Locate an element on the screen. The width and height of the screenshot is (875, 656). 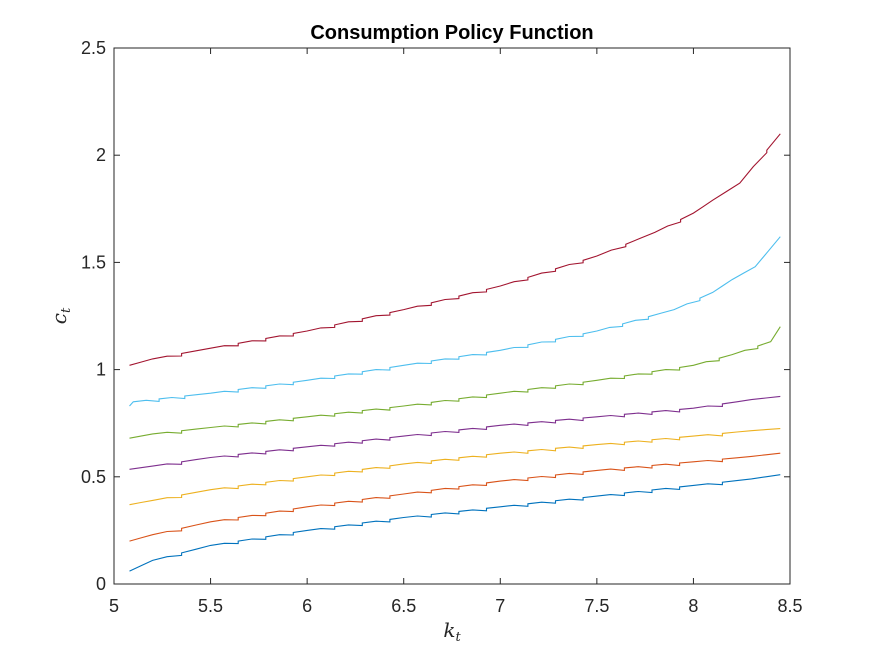
y-tick-label: 1.5 is located at coordinates (93, 262).